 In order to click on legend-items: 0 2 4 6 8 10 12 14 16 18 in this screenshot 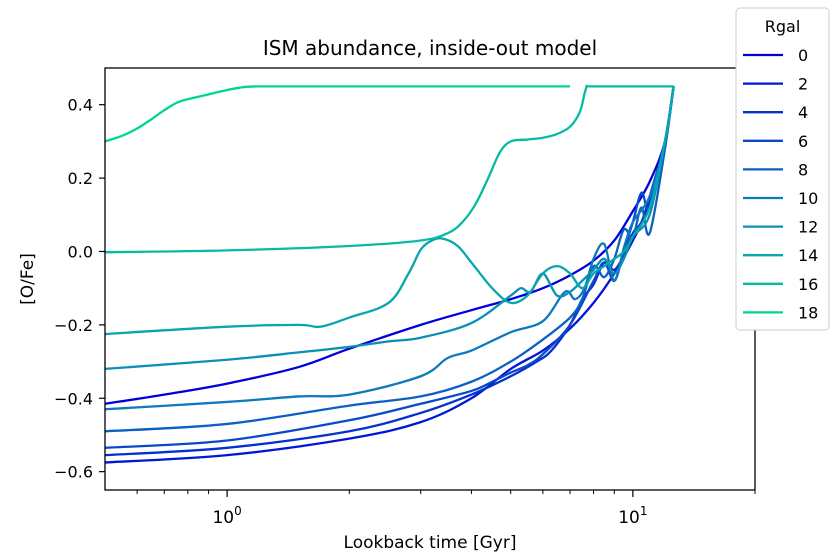, I will do `click(780, 184)`.